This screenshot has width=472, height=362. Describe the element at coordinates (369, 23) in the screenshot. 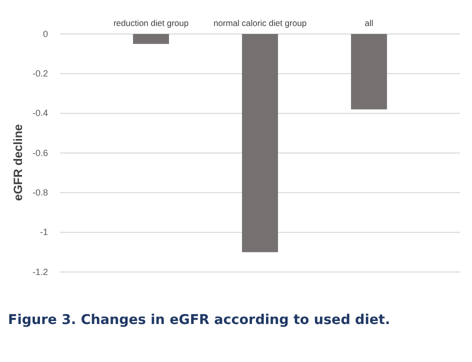

I see `x-tick-label: all` at that location.